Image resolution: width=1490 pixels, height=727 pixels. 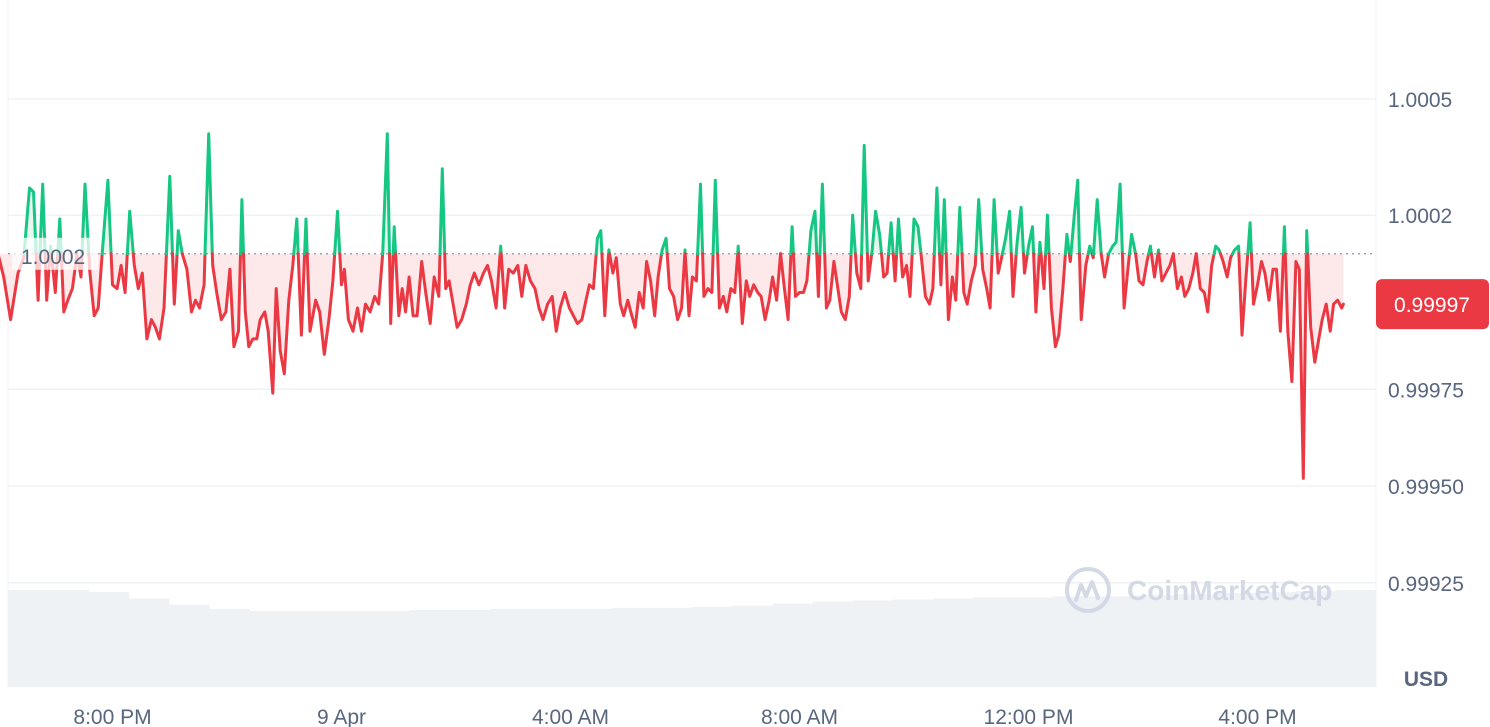 I want to click on x-tick-label: 8:00 AM, so click(x=799, y=716).